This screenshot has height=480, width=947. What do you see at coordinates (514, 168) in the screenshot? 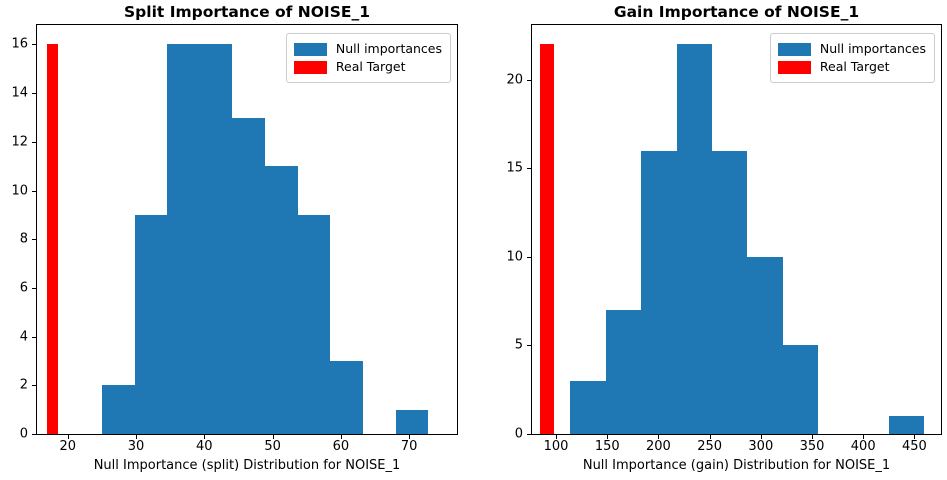
I see `y-tick-label: 15` at bounding box center [514, 168].